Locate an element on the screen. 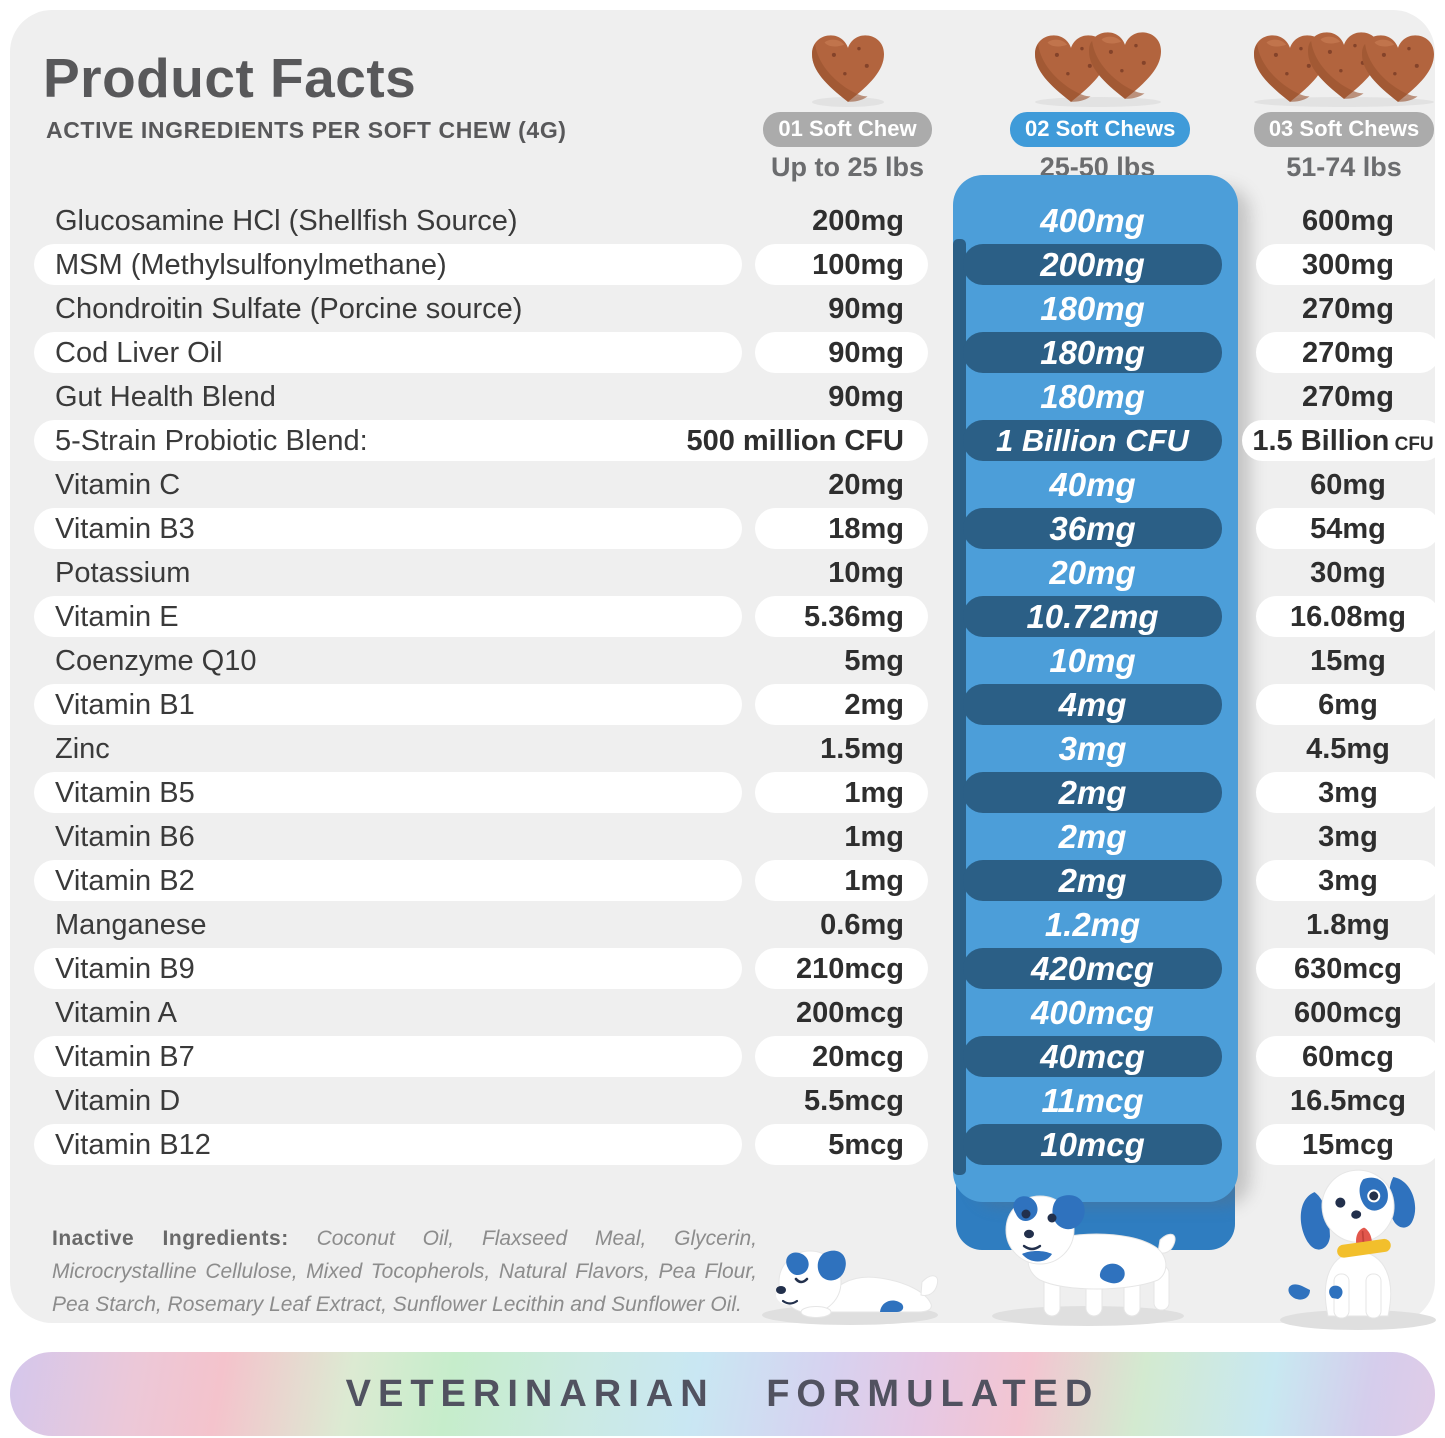 The height and width of the screenshot is (1438, 1445). dose-small-dog: 5.36mg is located at coordinates (854, 617).